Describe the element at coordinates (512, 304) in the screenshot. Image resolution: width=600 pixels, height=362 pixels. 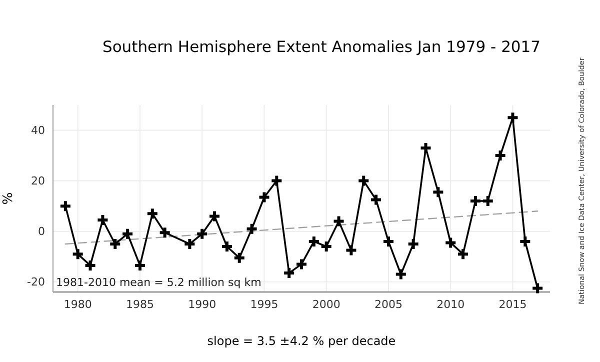
I see `x-tick-label: 2015` at that location.